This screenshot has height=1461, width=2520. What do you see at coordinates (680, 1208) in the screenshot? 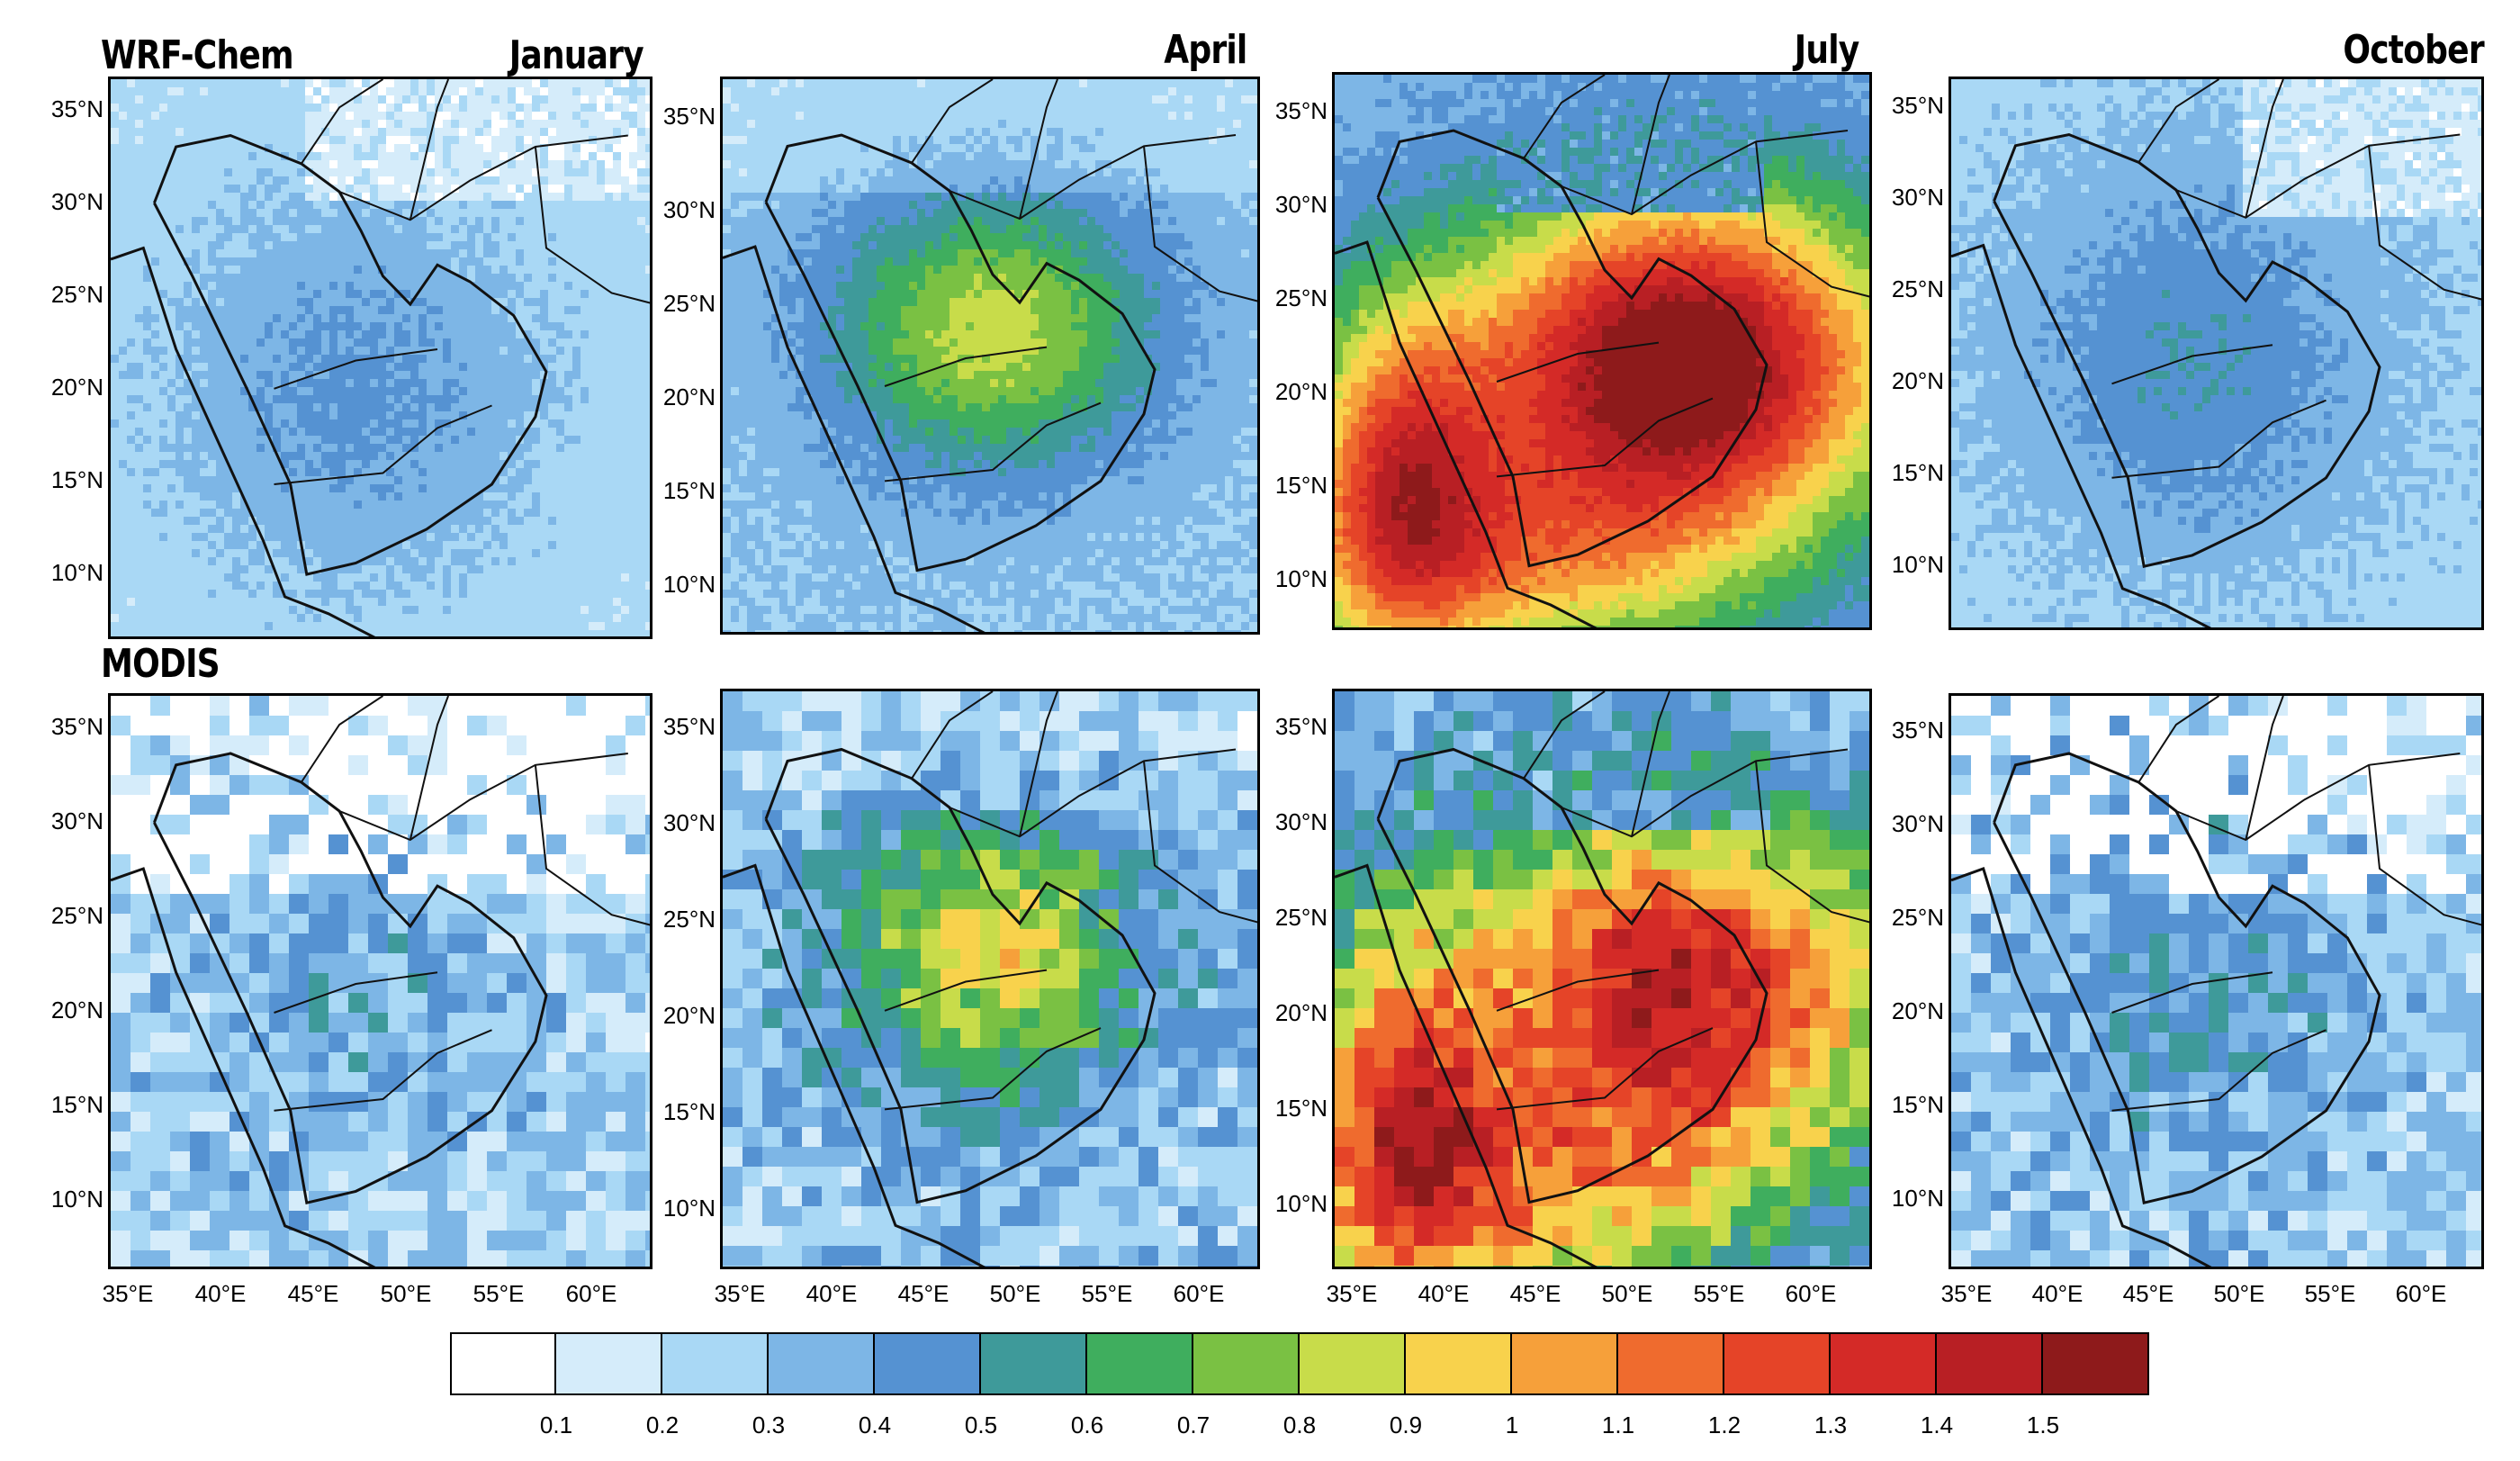
I see `lat-tick-label-modis-april: 10°N` at bounding box center [680, 1208].